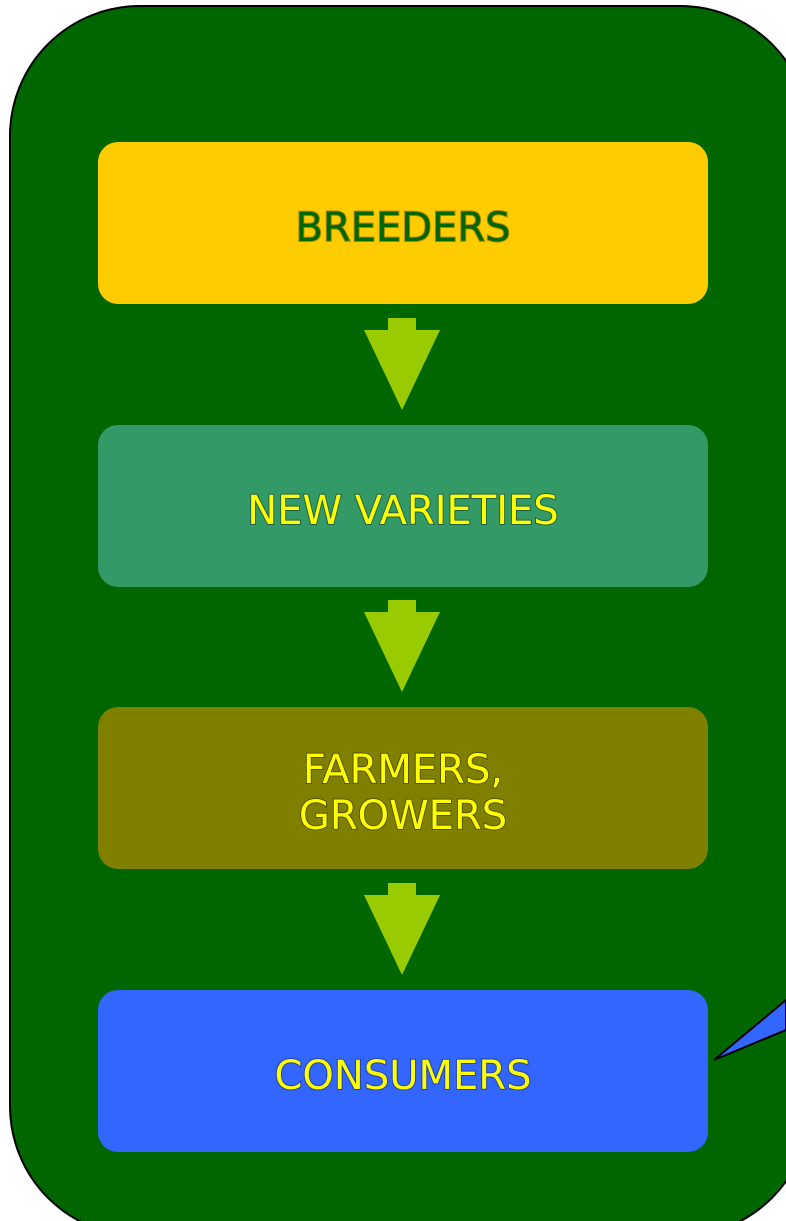 The height and width of the screenshot is (1221, 786). What do you see at coordinates (403, 793) in the screenshot?
I see `node-label: FARMERS, GROWERS` at bounding box center [403, 793].